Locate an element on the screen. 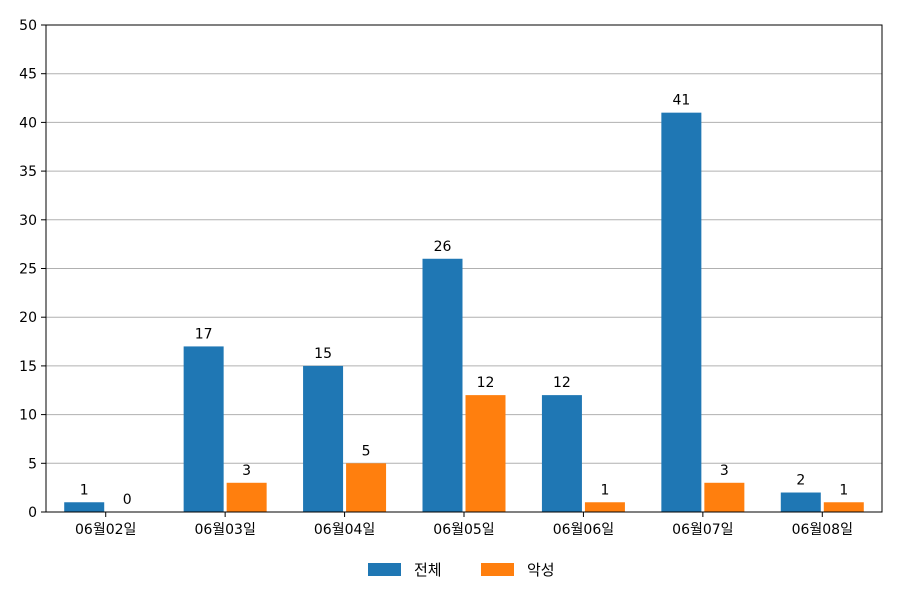 The image size is (900, 600). data-label: 2 is located at coordinates (800, 481).